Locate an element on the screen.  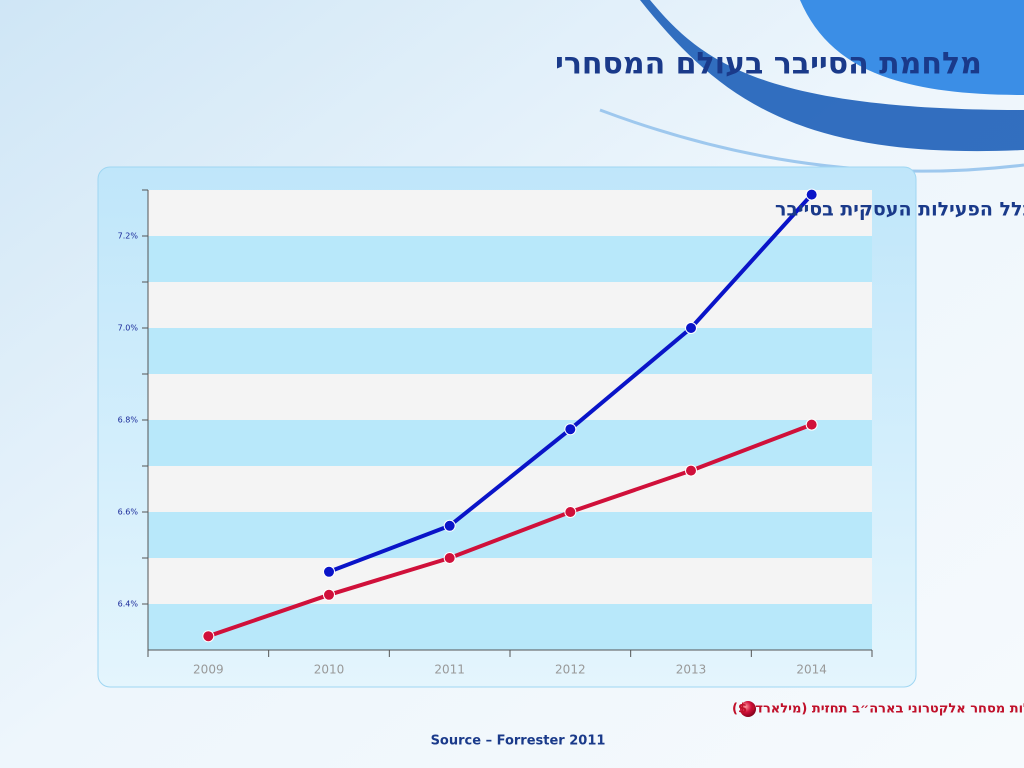
y-tick-label: 6.8% is located at coordinates (128, 420).